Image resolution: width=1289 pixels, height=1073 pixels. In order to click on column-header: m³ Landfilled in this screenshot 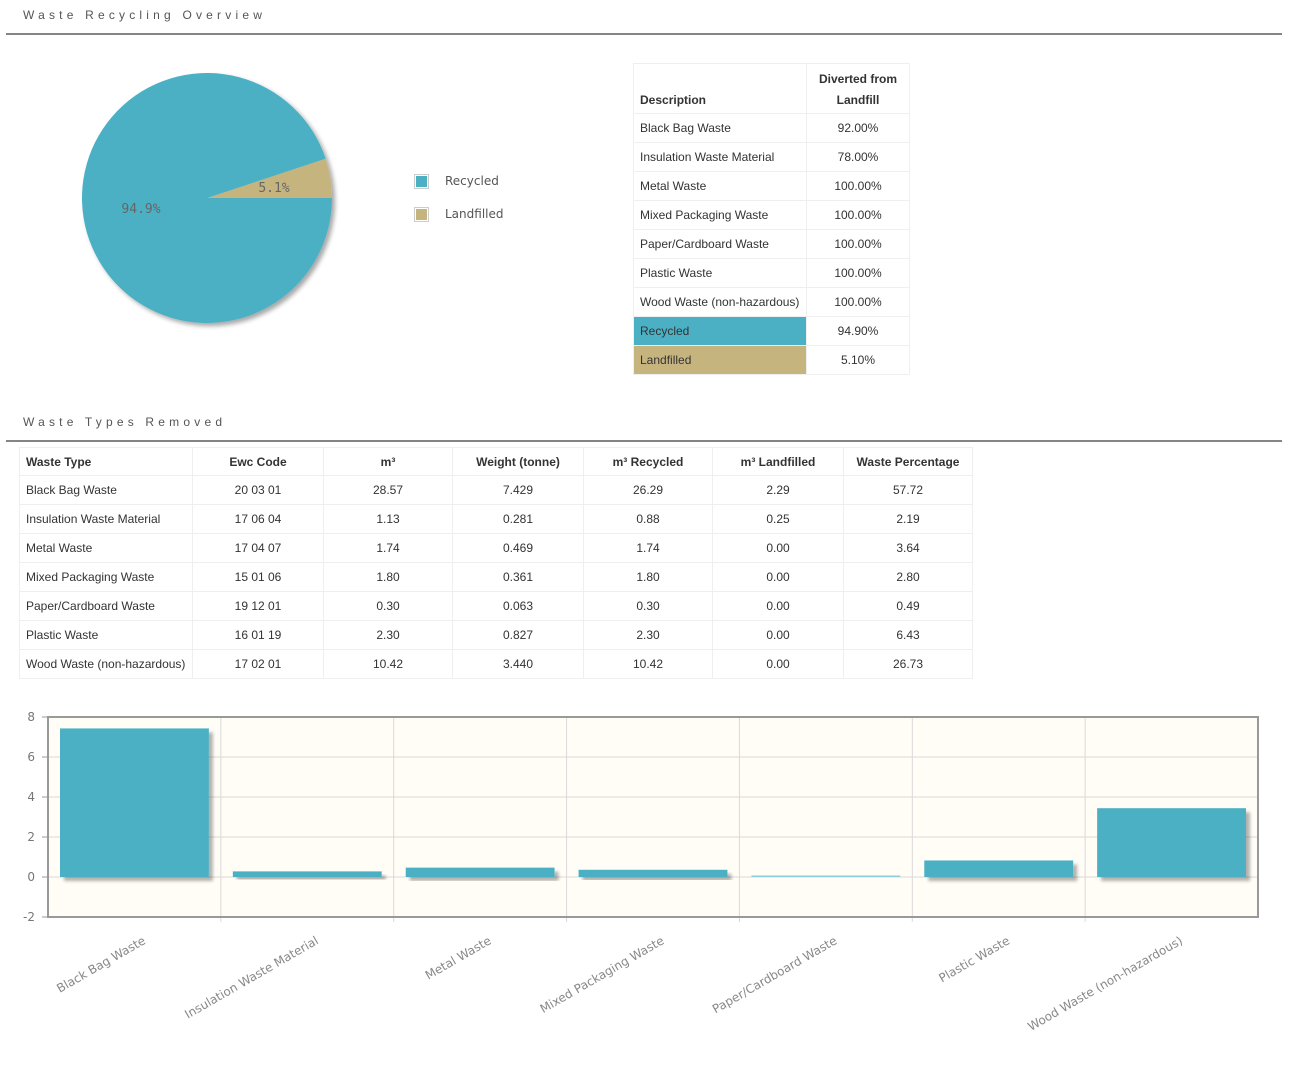, I will do `click(778, 461)`.